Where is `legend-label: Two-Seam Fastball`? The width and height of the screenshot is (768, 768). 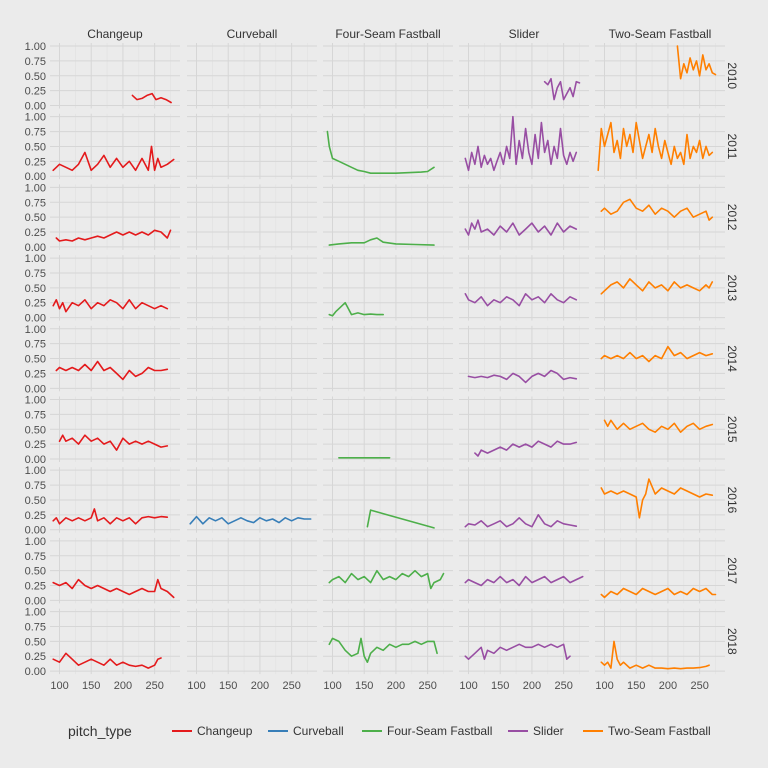 legend-label: Two-Seam Fastball is located at coordinates (659, 731).